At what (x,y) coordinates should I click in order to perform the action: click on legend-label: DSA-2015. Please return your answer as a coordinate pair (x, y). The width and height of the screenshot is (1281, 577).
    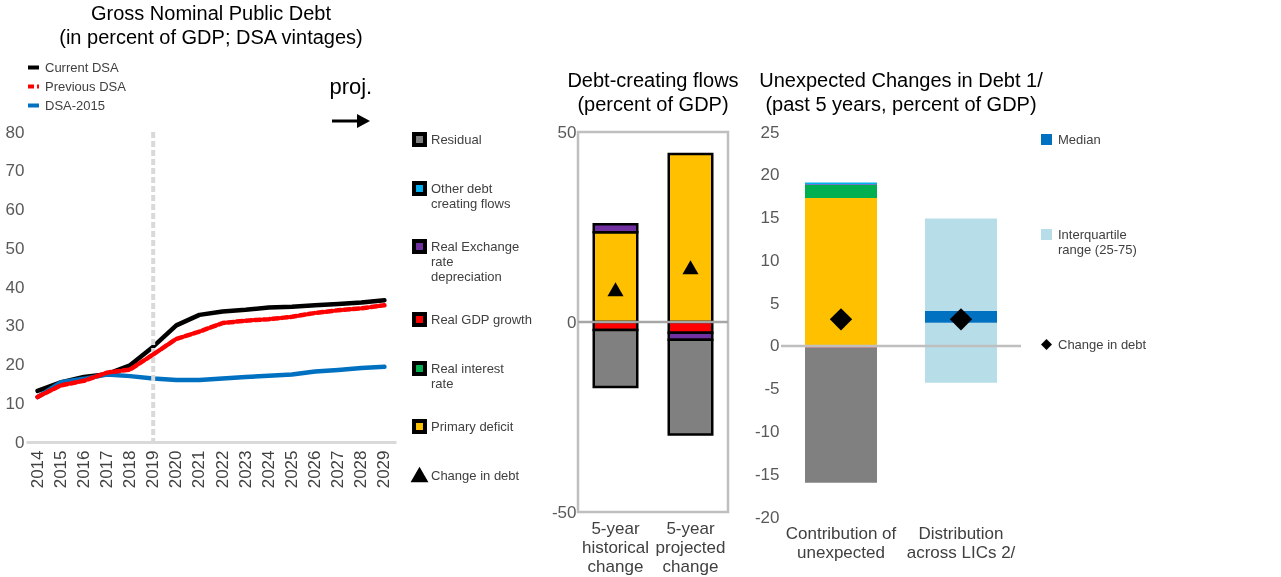
    Looking at the image, I should click on (75, 105).